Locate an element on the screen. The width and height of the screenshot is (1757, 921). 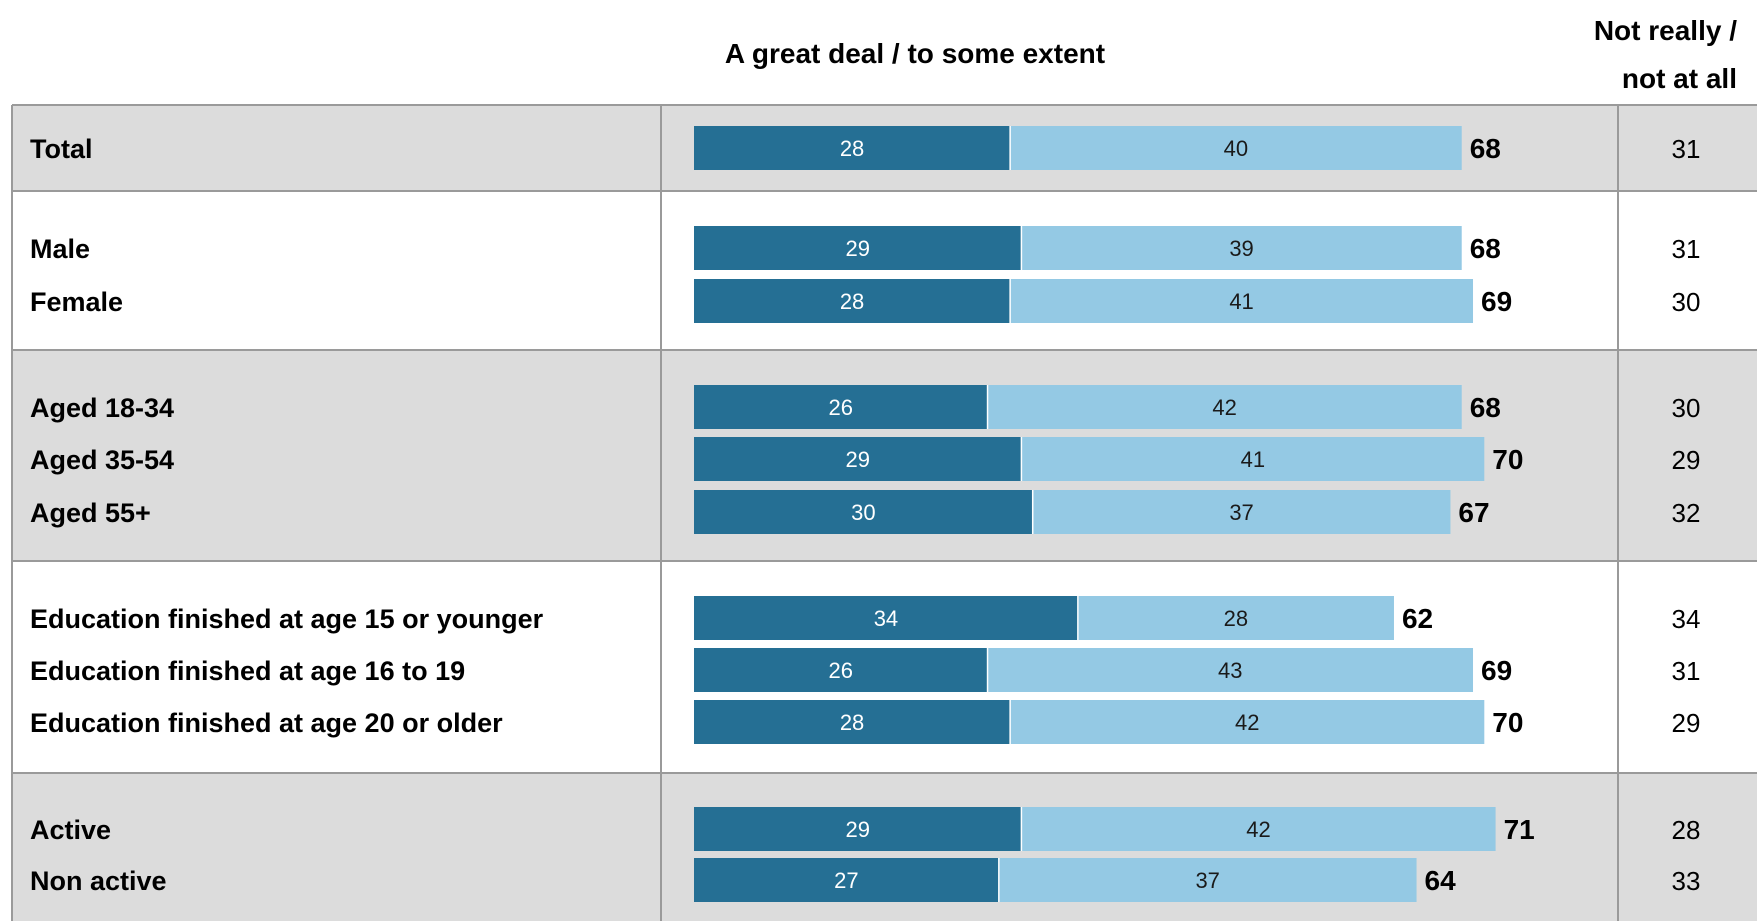
negative-value: 28 is located at coordinates (1686, 830).